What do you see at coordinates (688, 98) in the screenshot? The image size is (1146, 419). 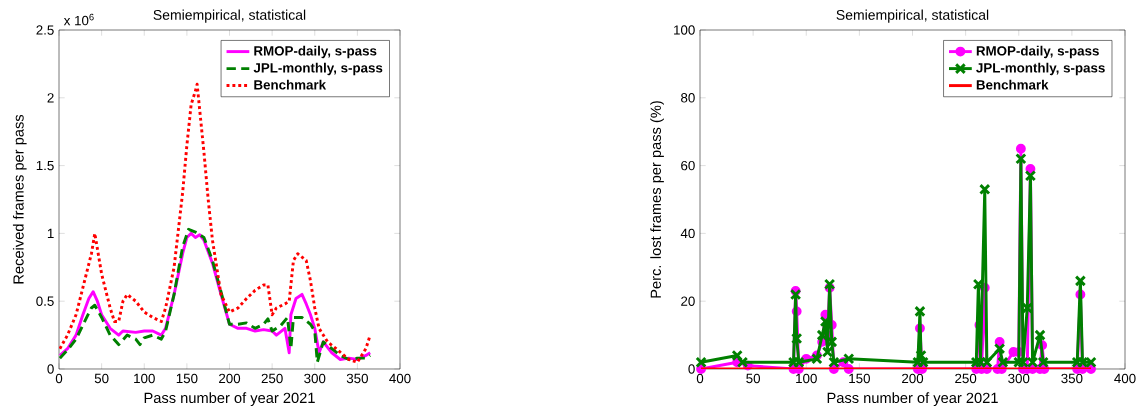 I see `y-tick-label: 80` at bounding box center [688, 98].